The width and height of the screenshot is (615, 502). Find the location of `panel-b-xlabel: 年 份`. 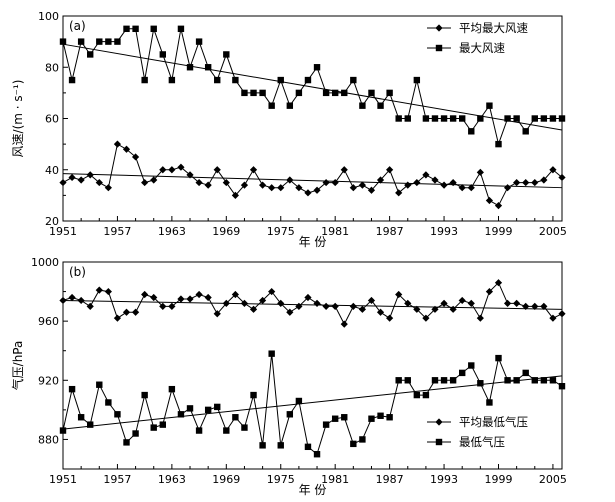

panel-b-xlabel: 年 份 is located at coordinates (313, 490).